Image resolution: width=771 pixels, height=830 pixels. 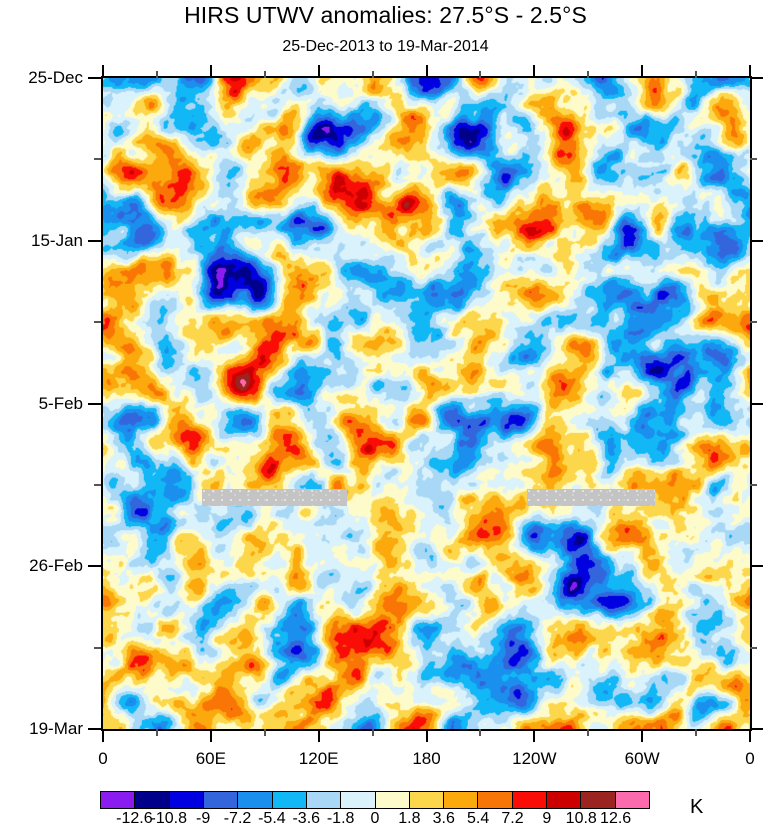 What do you see at coordinates (564, 800) in the screenshot?
I see `colorbar-swatch-dark-red` at bounding box center [564, 800].